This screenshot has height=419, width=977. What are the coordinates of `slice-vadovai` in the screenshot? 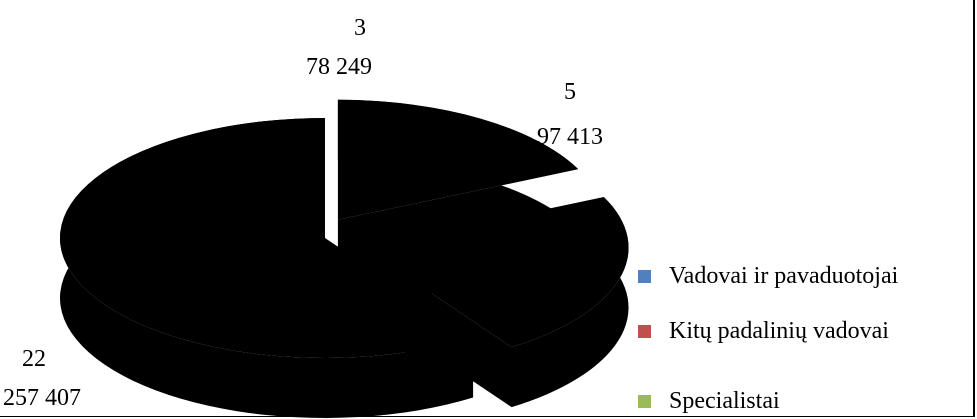 It's located at (458, 189).